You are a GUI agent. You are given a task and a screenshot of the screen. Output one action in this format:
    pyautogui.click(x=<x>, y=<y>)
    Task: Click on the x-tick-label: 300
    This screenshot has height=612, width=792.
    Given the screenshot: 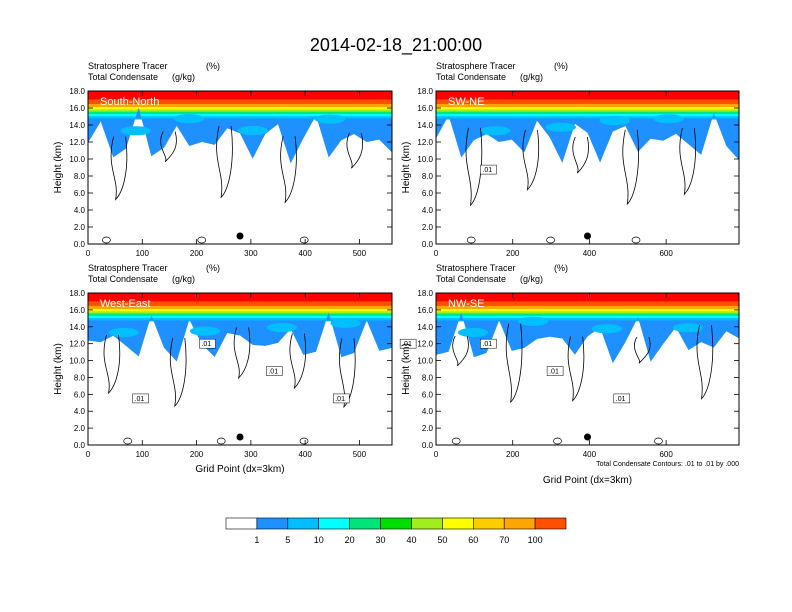 What is the action you would take?
    pyautogui.click(x=251, y=454)
    